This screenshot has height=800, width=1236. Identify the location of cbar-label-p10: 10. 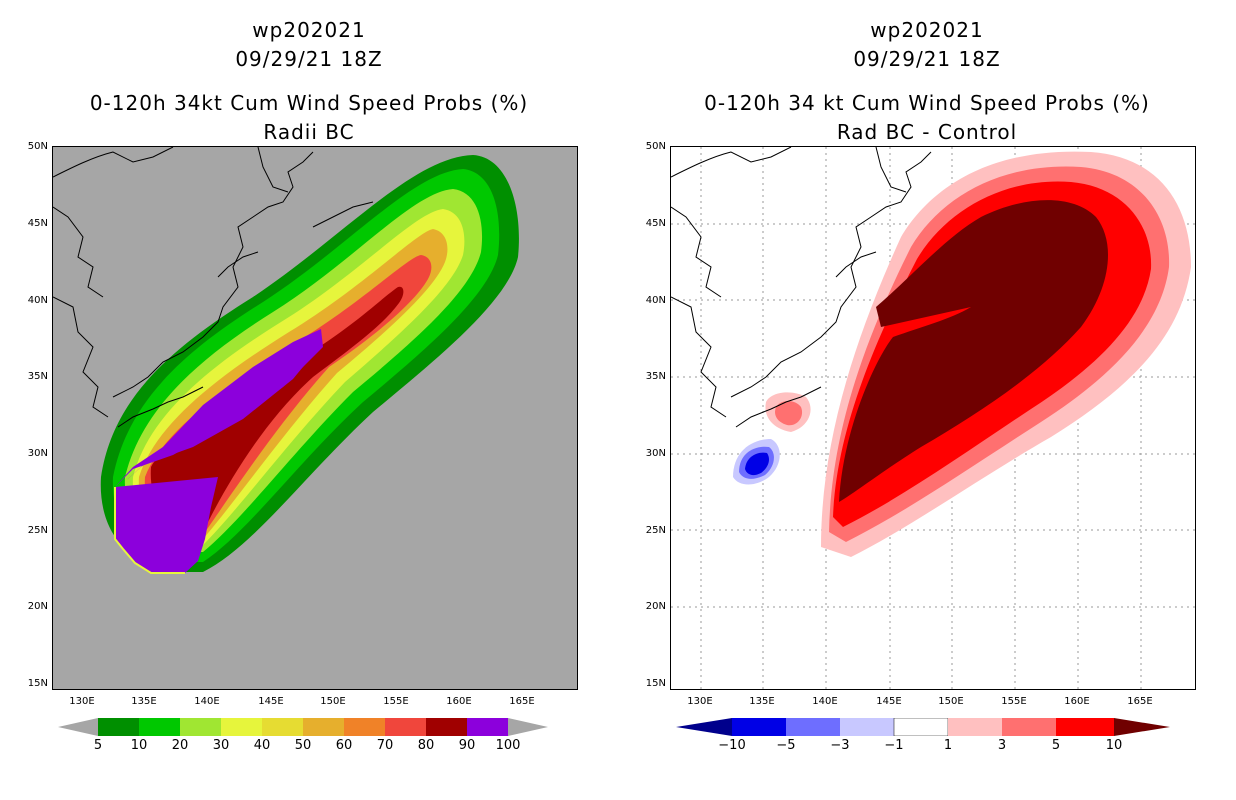
(1114, 745).